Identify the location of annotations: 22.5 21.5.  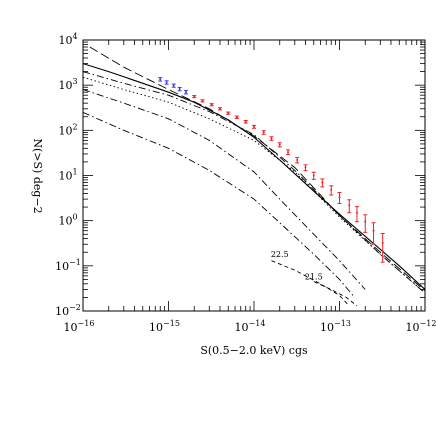
(297, 265).